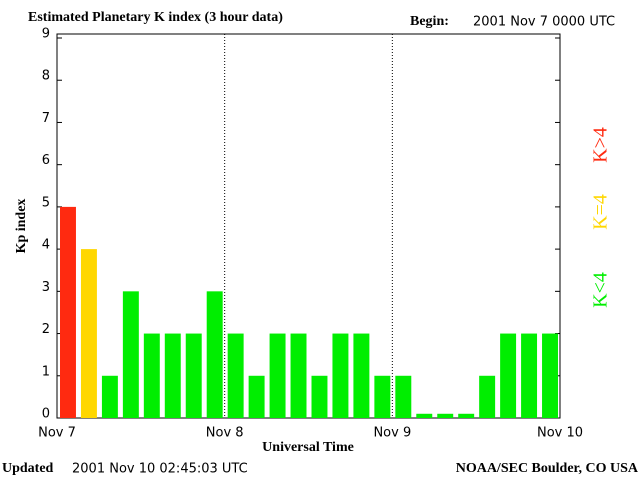 The width and height of the screenshot is (640, 480). Describe the element at coordinates (46, 34) in the screenshot. I see `y-tick-label: 9` at that location.